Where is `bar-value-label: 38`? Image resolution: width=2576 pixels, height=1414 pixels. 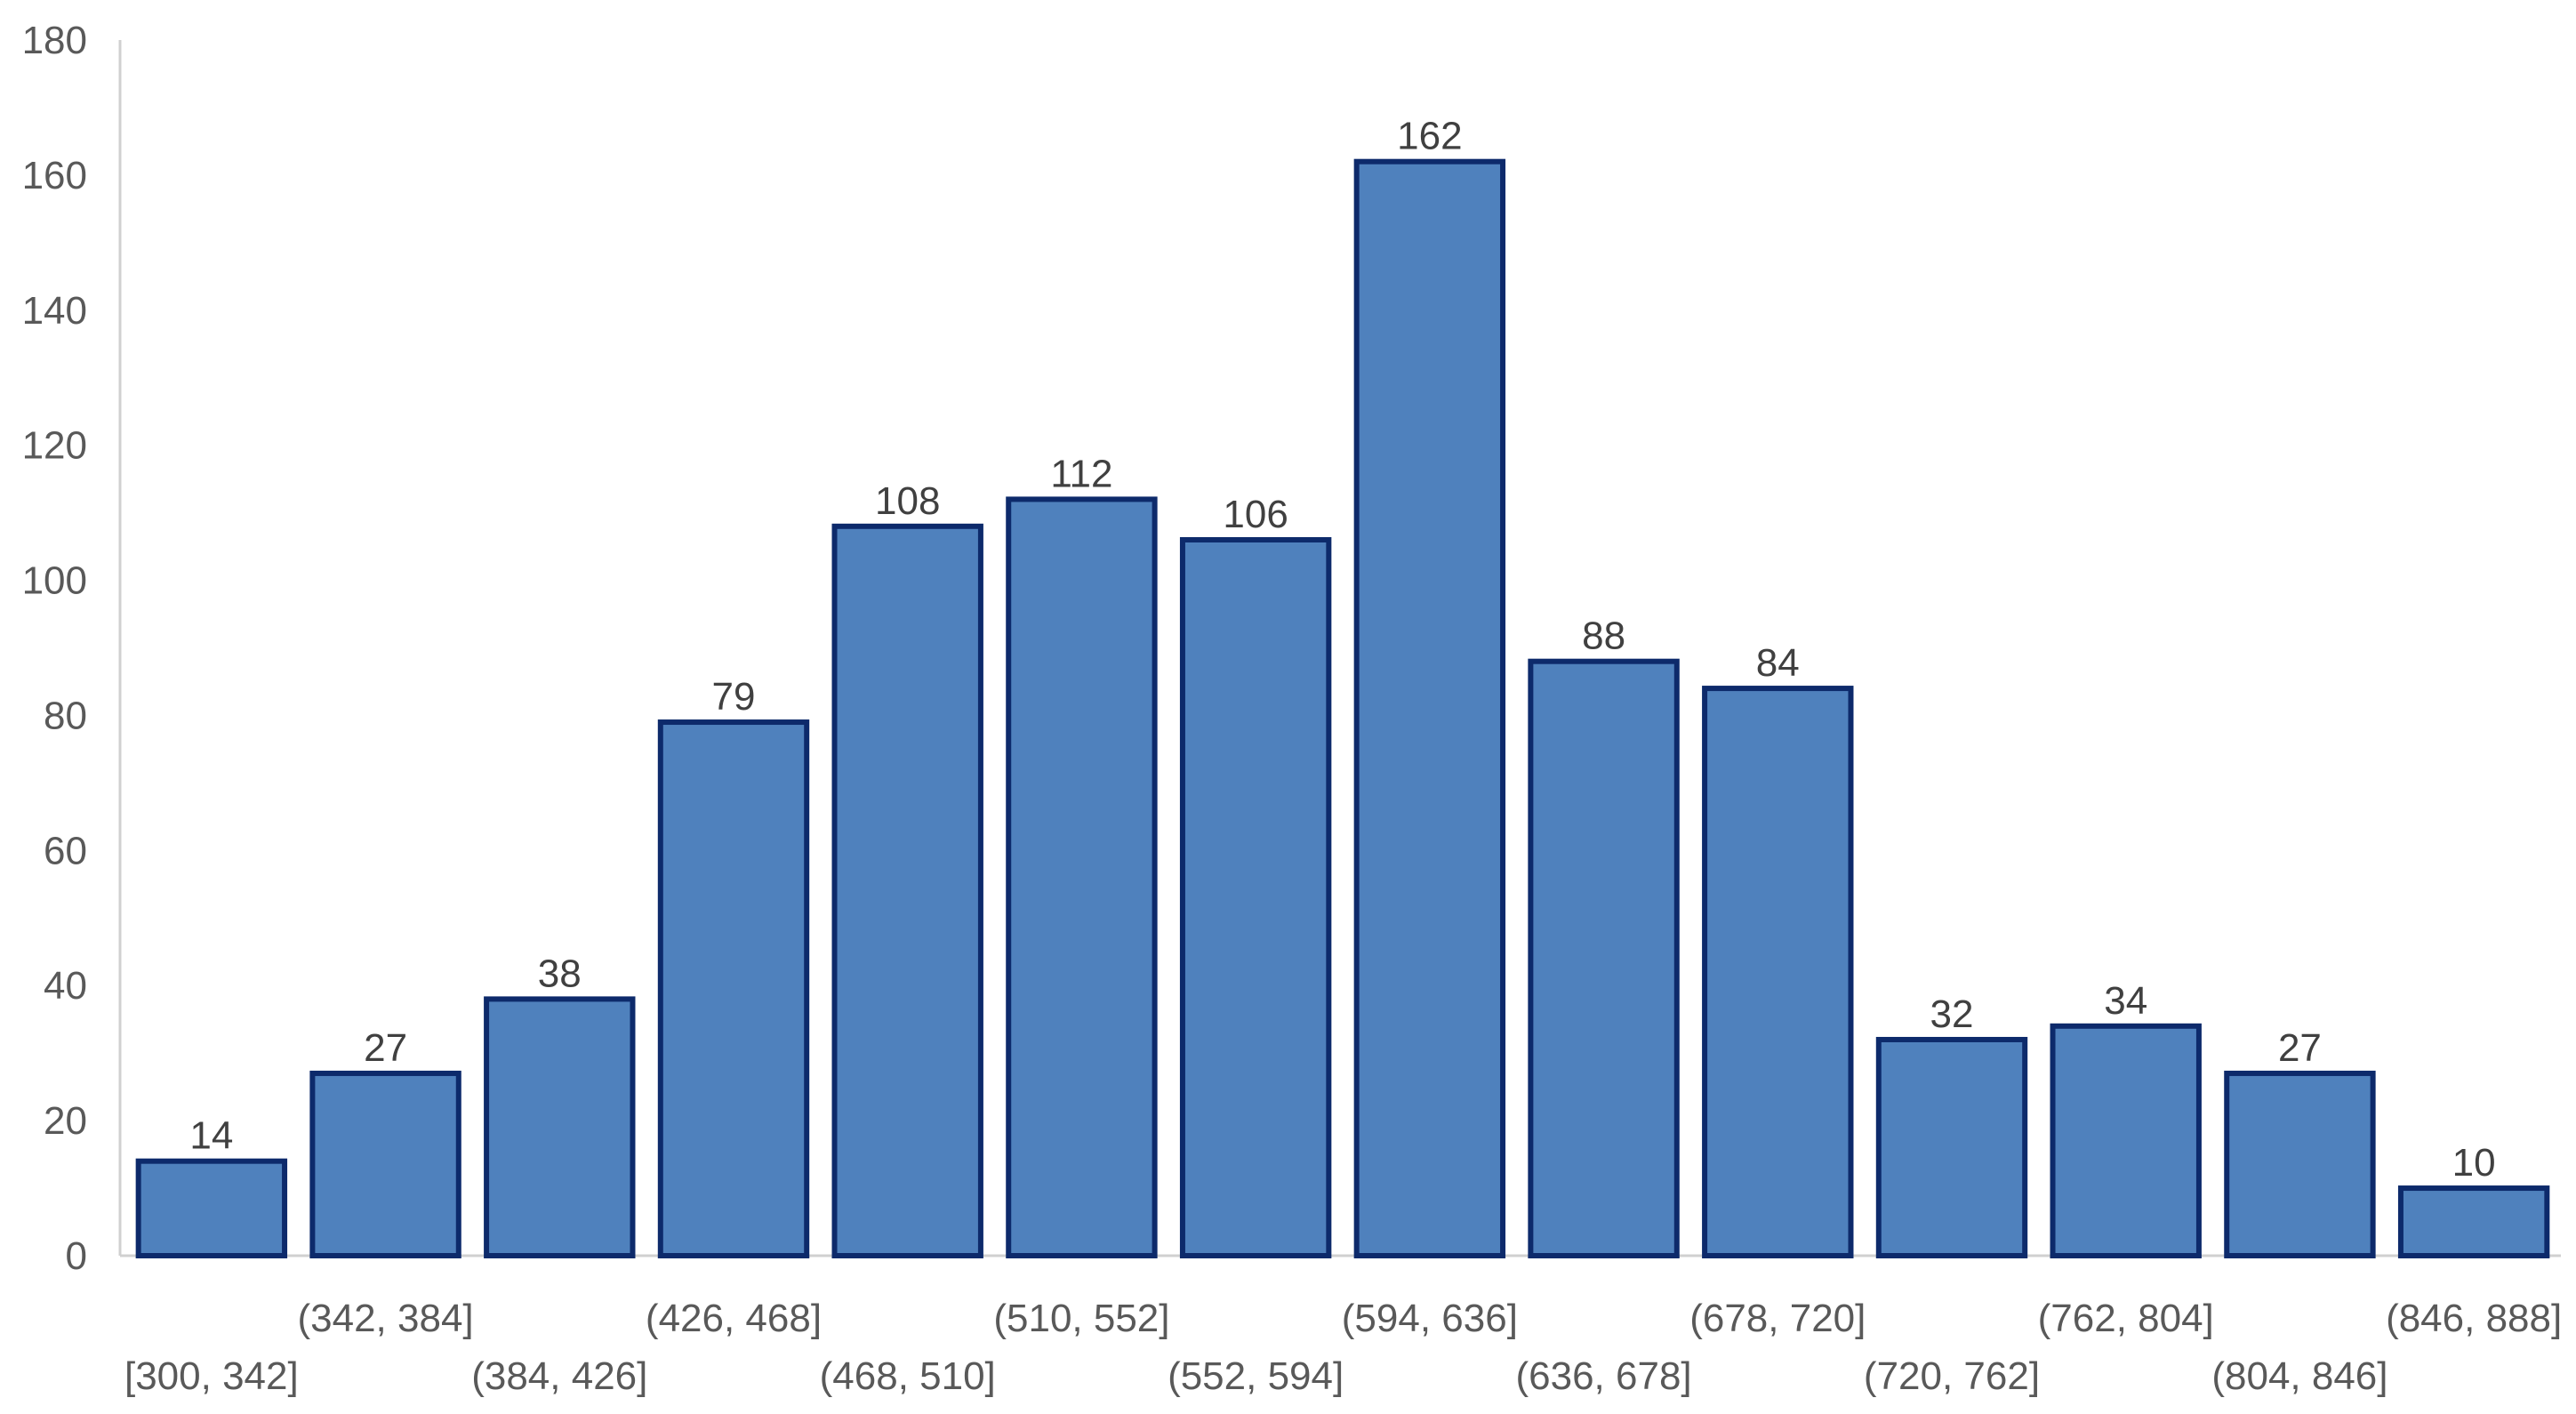 bar-value-label: 38 is located at coordinates (560, 974).